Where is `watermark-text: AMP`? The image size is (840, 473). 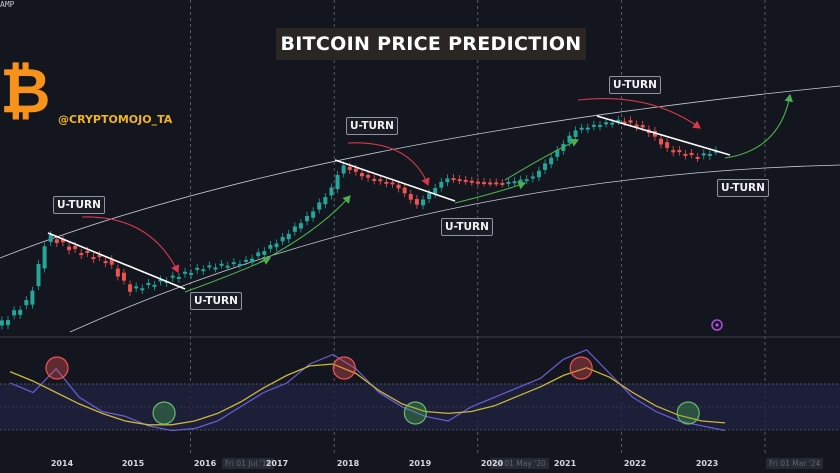
watermark-text: AMP is located at coordinates (7, 4).